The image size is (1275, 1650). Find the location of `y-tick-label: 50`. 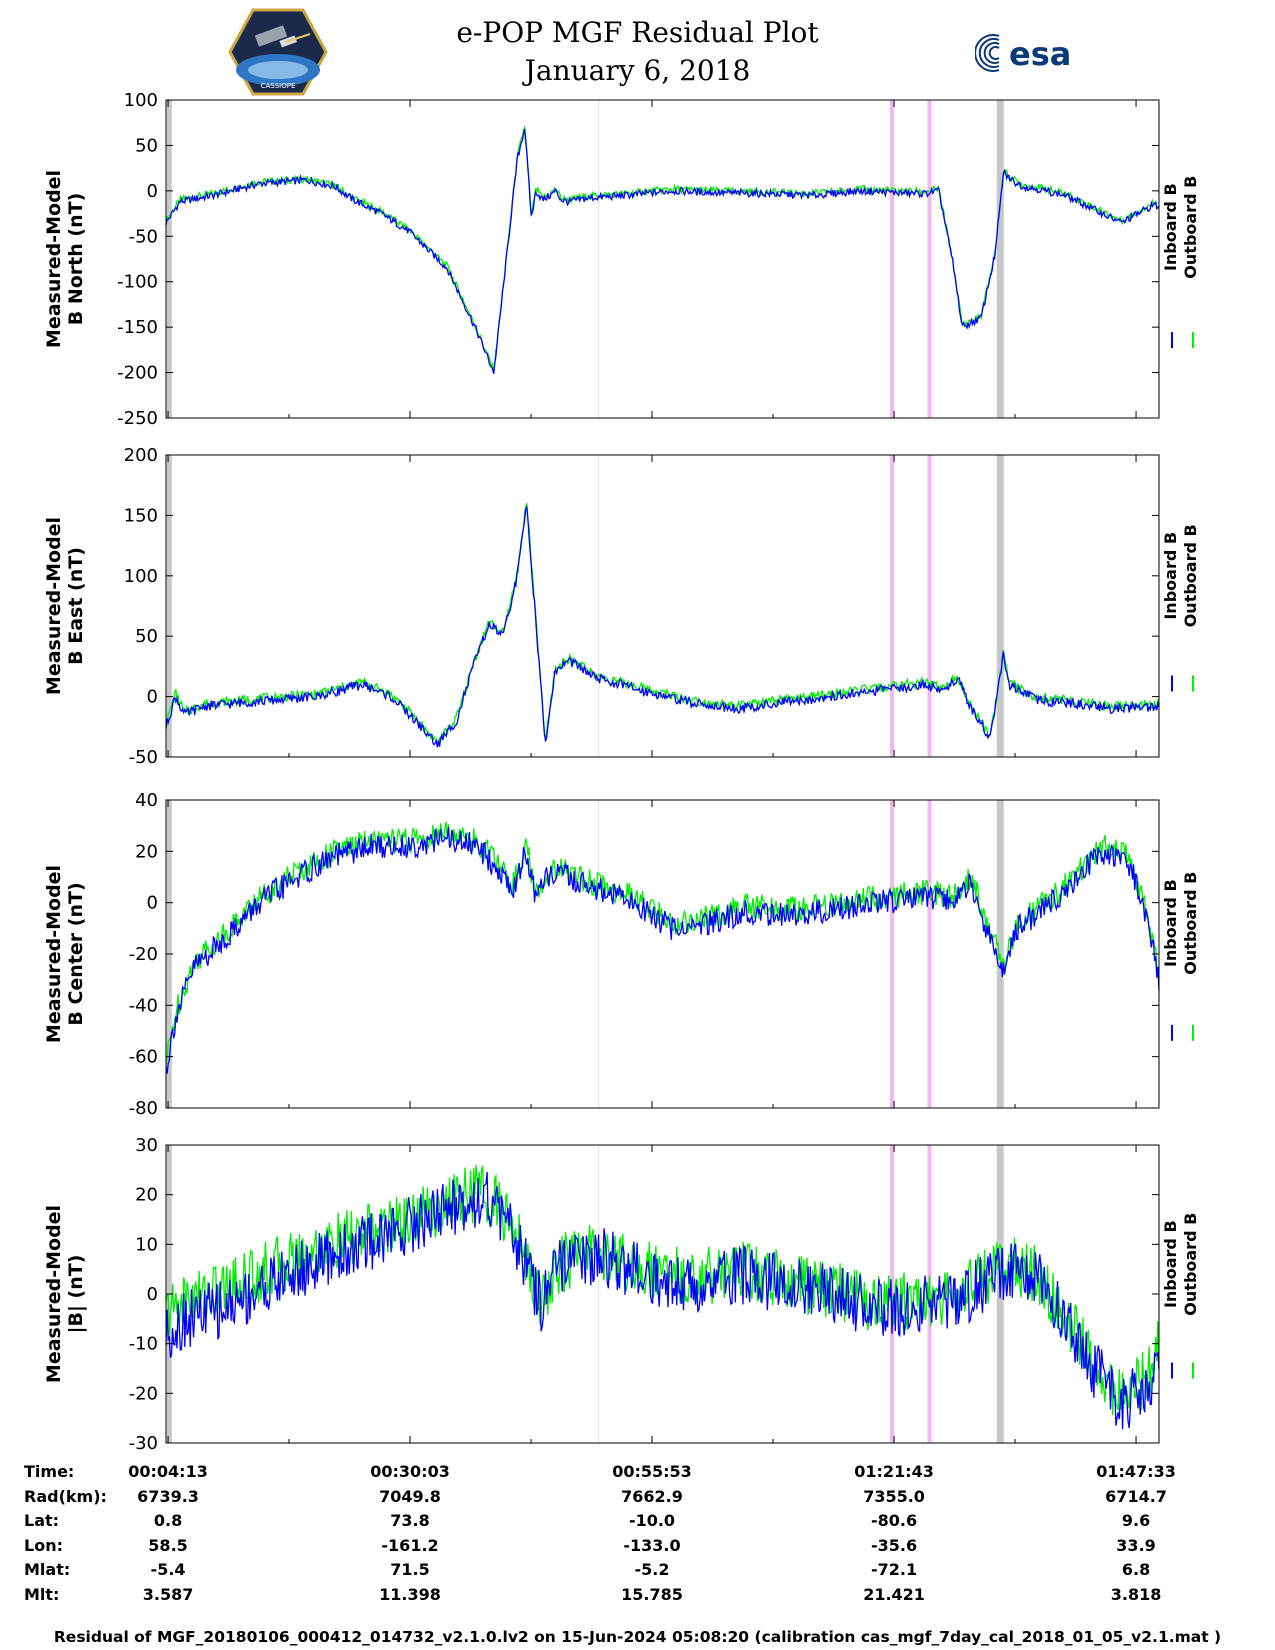

y-tick-label: 50 is located at coordinates (146, 636).